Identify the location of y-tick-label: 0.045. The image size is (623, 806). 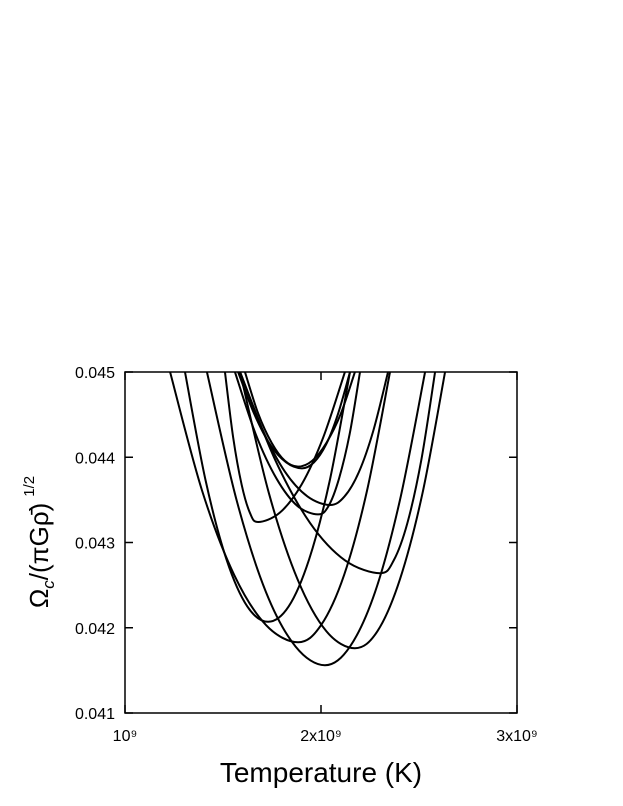
(95, 373).